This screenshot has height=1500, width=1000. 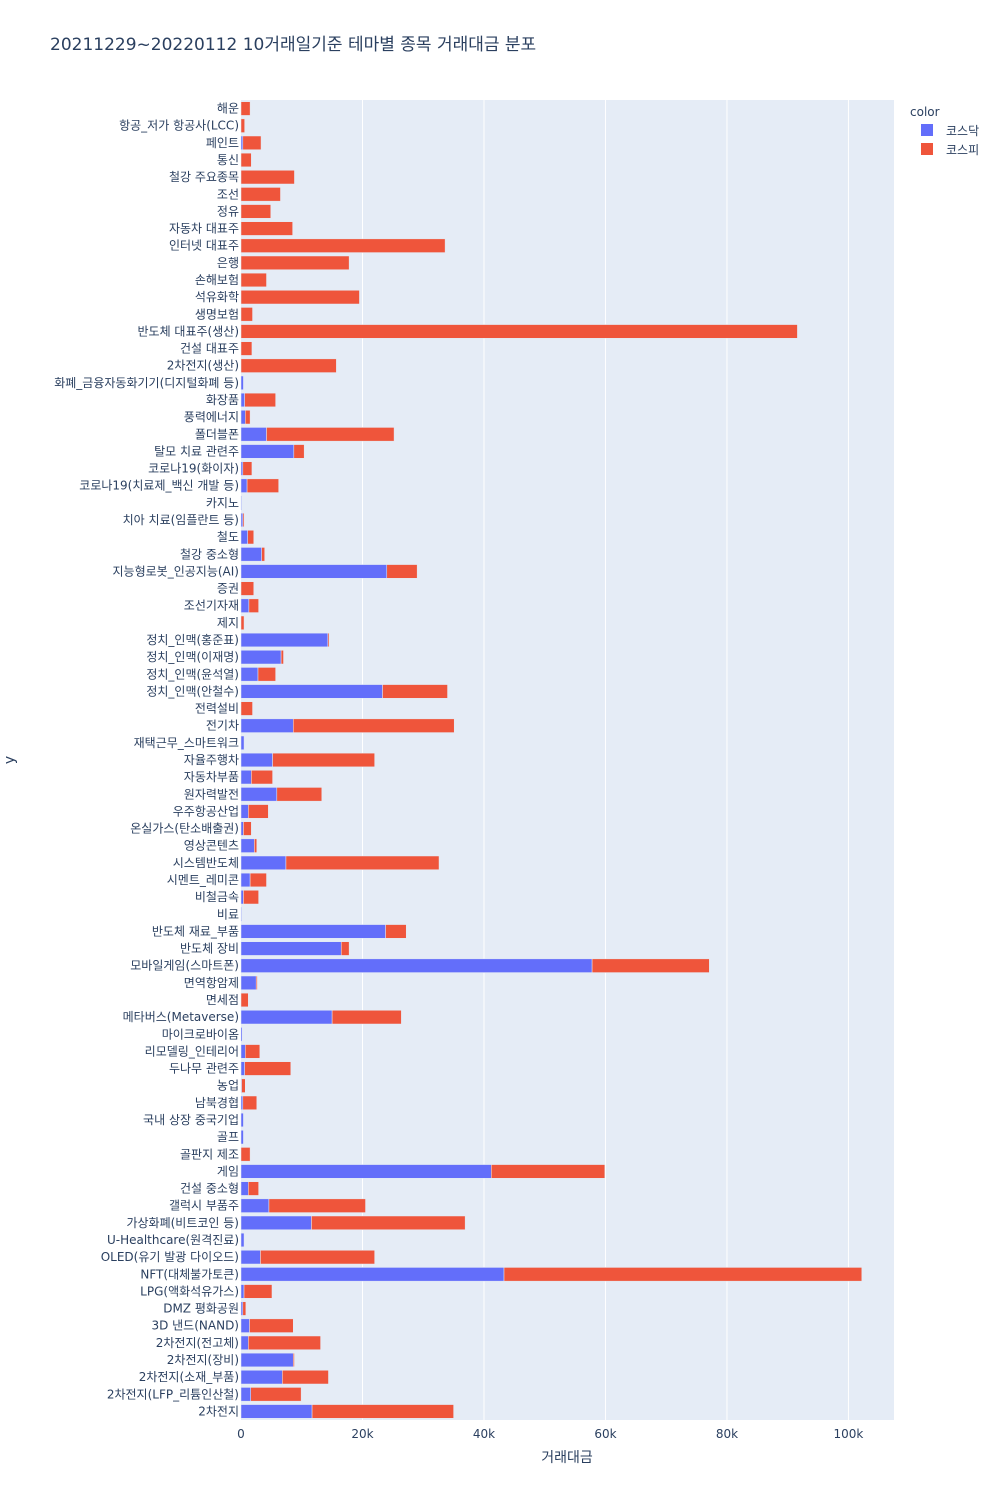 What do you see at coordinates (927, 130) in the screenshot?
I see `legend-swatch-kosdaq` at bounding box center [927, 130].